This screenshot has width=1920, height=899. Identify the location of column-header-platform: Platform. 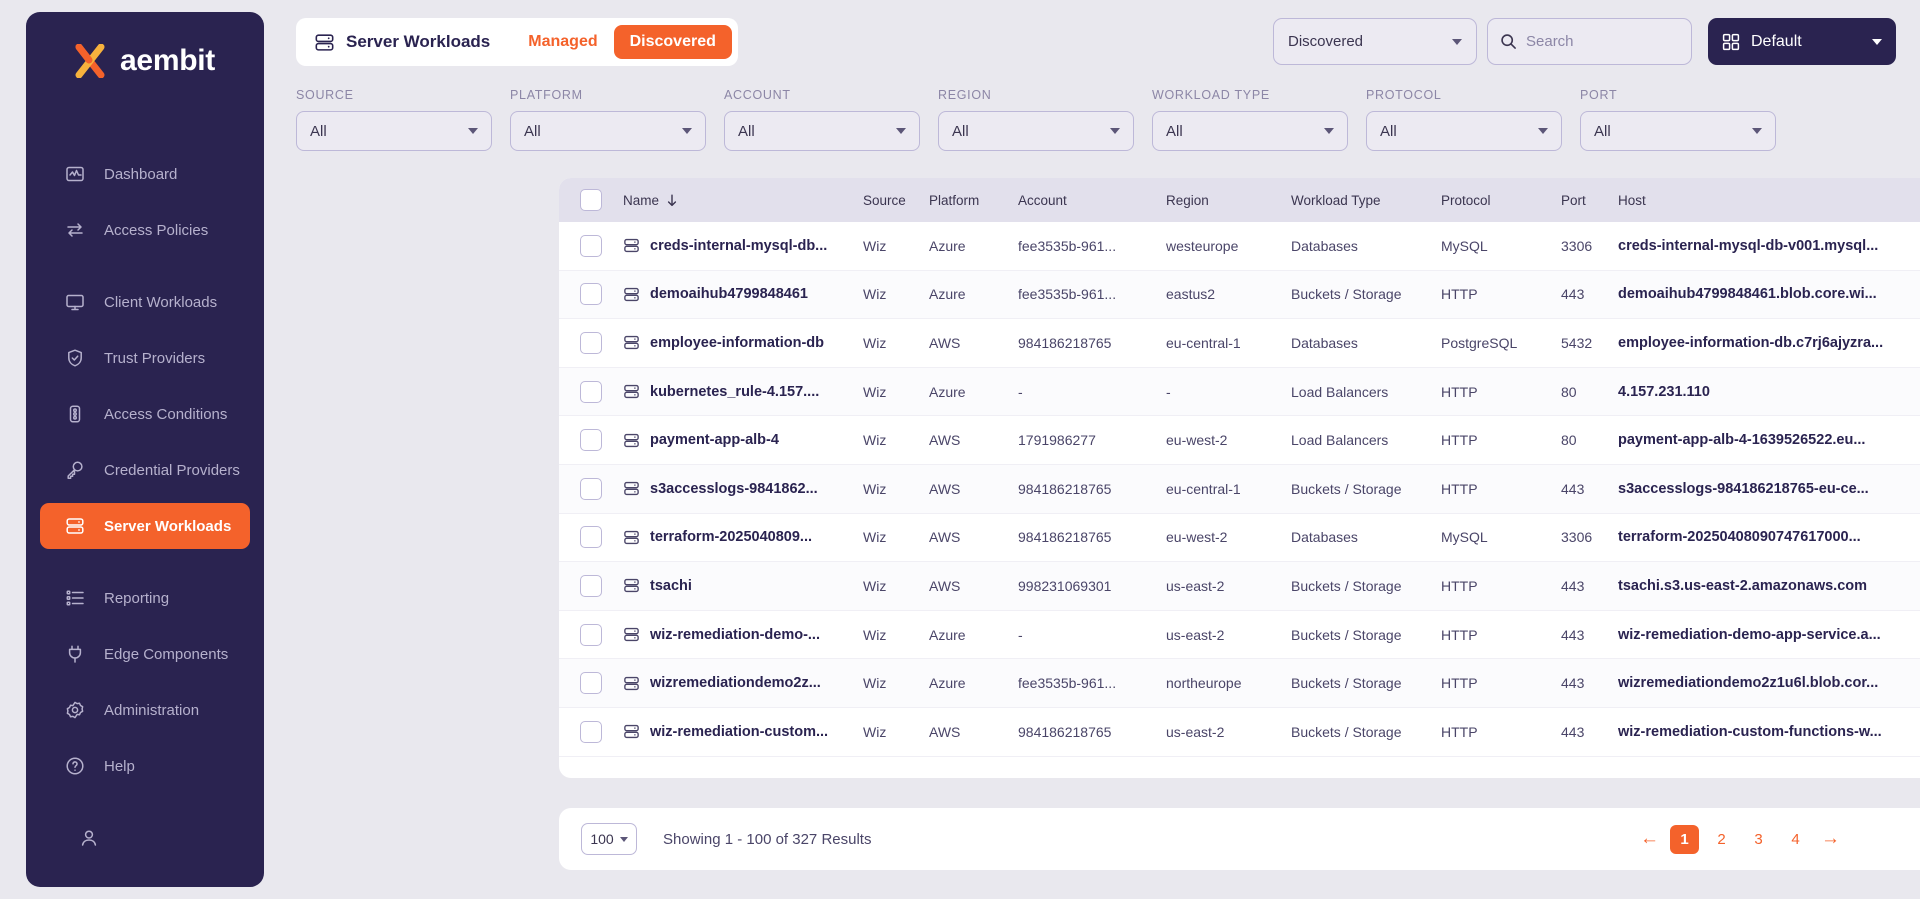
(954, 200).